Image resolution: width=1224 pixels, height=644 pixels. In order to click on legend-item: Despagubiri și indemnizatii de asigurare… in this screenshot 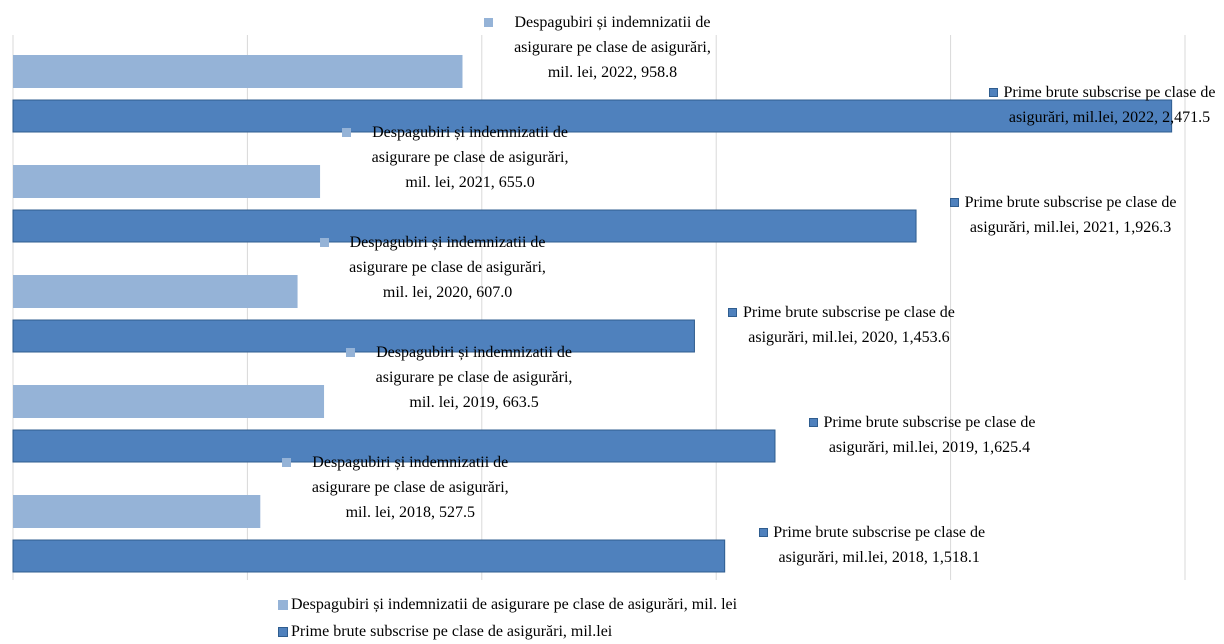, I will do `click(507, 605)`.